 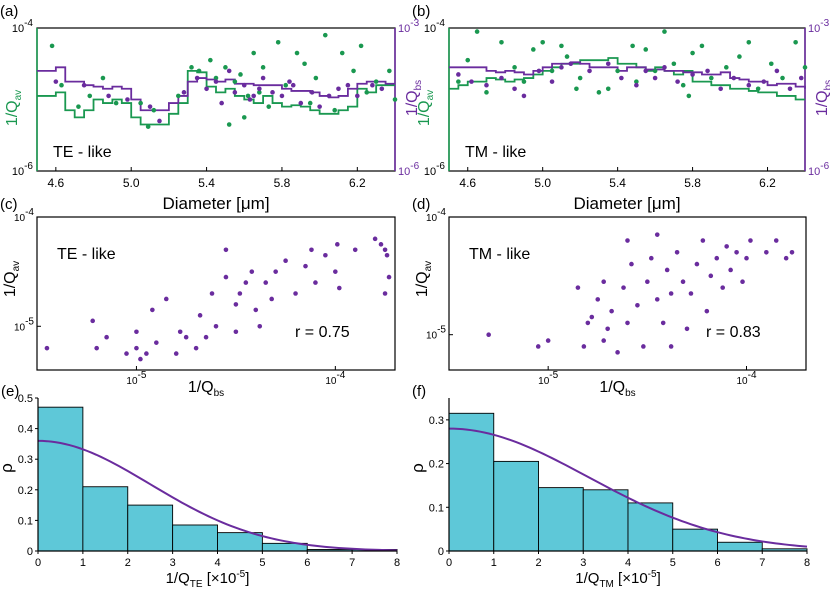 I want to click on series-line-green, so click(x=216, y=98).